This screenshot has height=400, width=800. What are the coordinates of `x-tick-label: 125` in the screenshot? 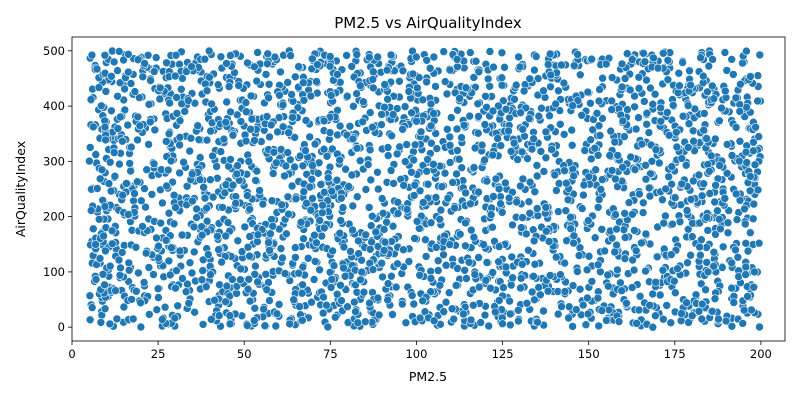 It's located at (503, 354).